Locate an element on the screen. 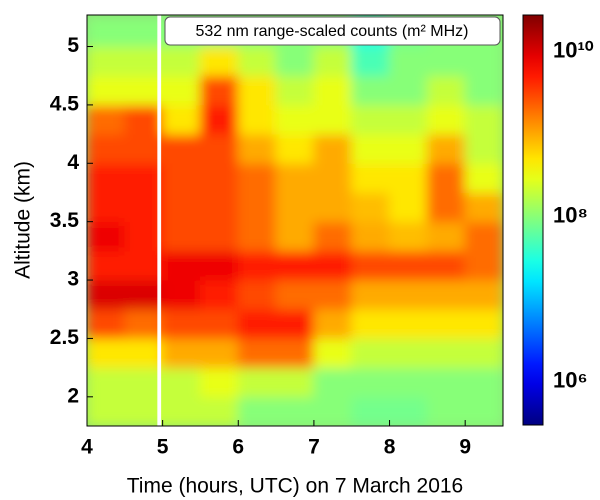  colorbar-tick-label: 10¹⁰ is located at coordinates (573, 50).